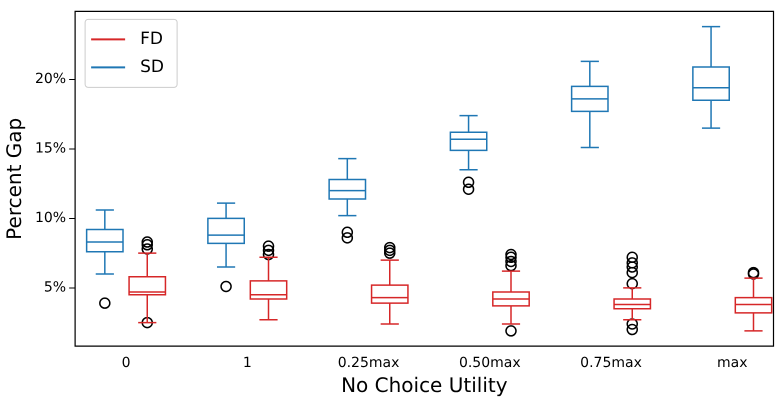  I want to click on y-tick-label: 15%, so click(50, 148).